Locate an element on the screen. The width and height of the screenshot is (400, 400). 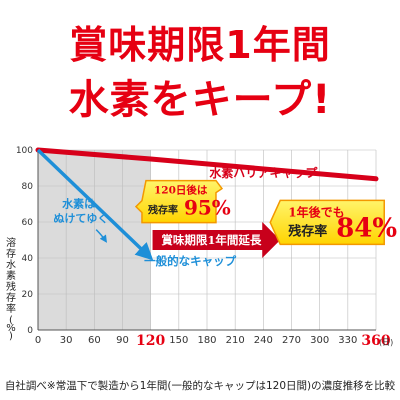
extension-arrow is located at coordinates (216, 240).